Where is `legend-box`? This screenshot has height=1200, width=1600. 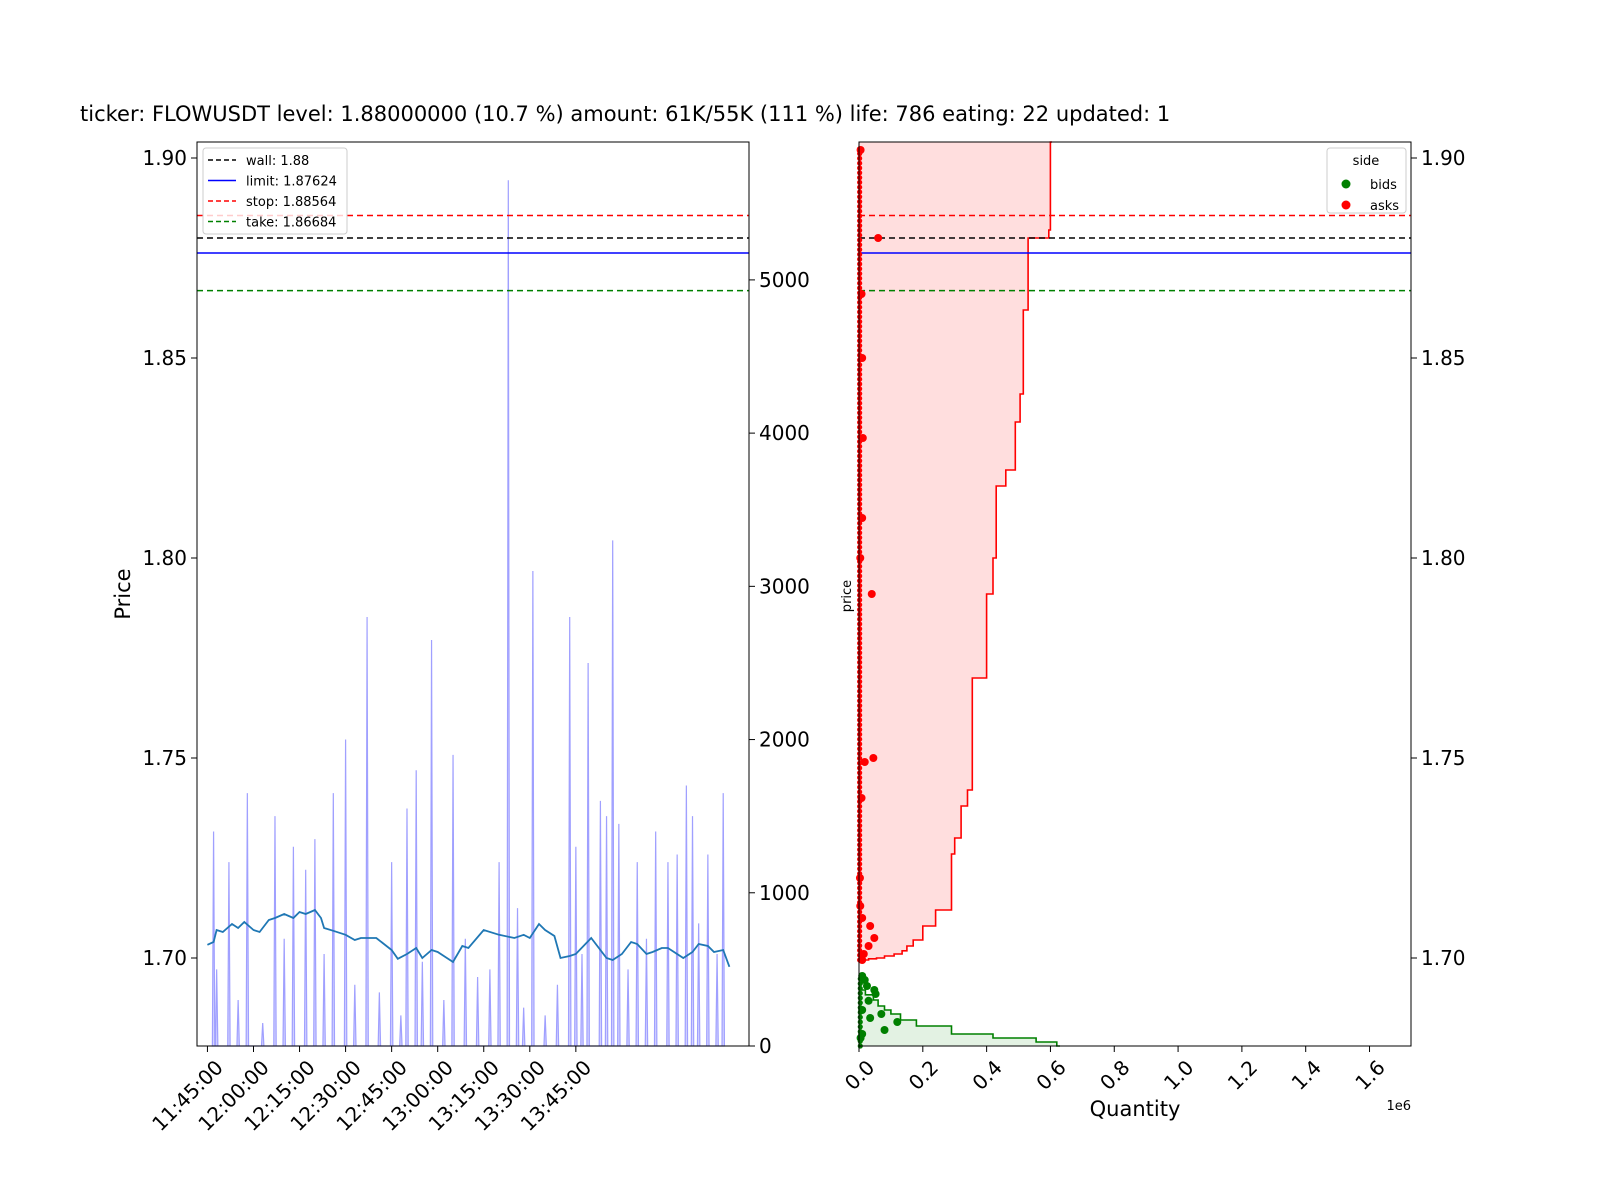 legend-box is located at coordinates (275, 191).